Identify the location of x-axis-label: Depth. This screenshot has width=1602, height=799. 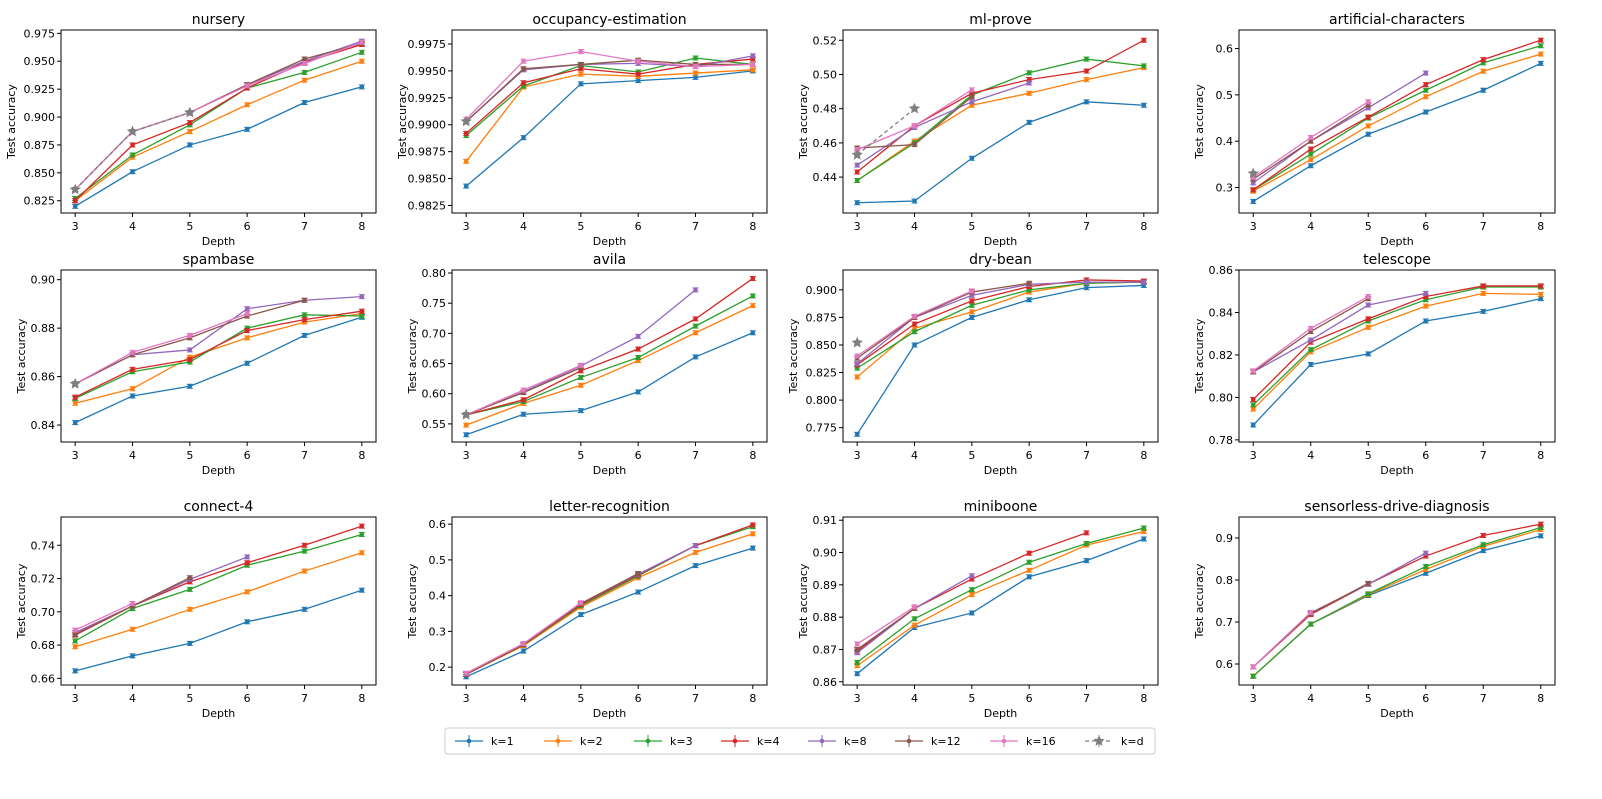
(1397, 470).